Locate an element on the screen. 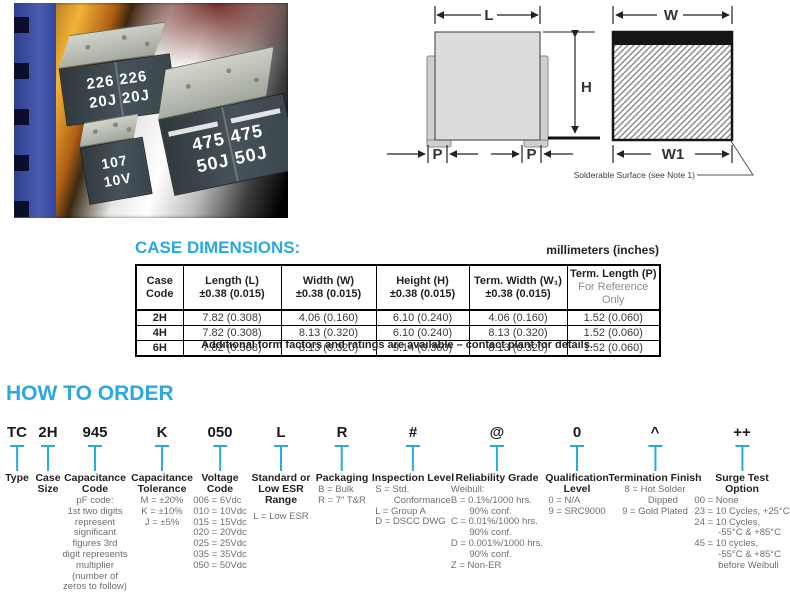  order-code: 2H is located at coordinates (48, 432).